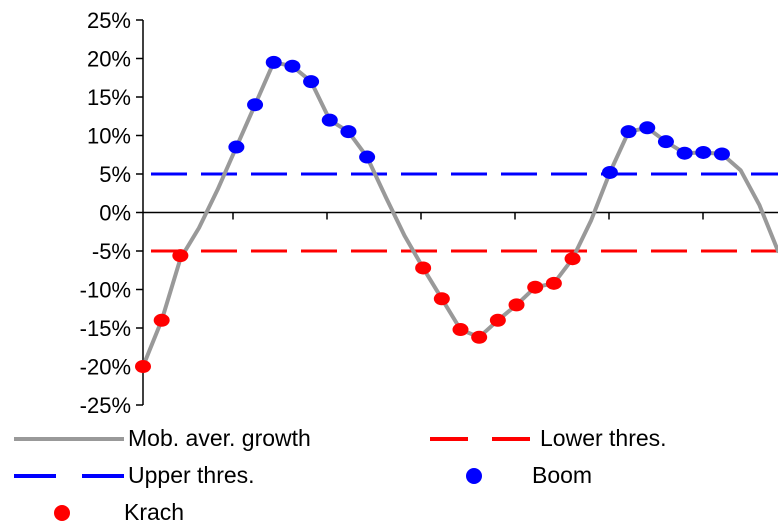  What do you see at coordinates (62, 512) in the screenshot?
I see `legend-swatch-red-dot-icon` at bounding box center [62, 512].